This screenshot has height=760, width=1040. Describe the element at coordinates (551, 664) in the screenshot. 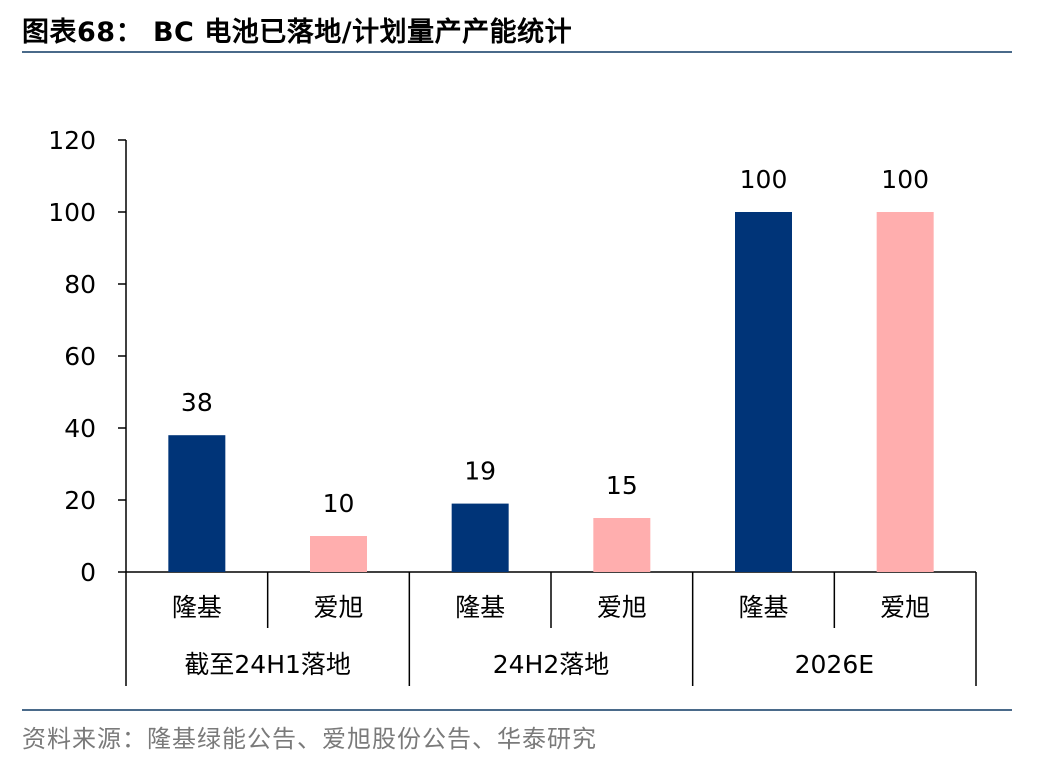

I see `x-group-label: 24H2落地` at that location.